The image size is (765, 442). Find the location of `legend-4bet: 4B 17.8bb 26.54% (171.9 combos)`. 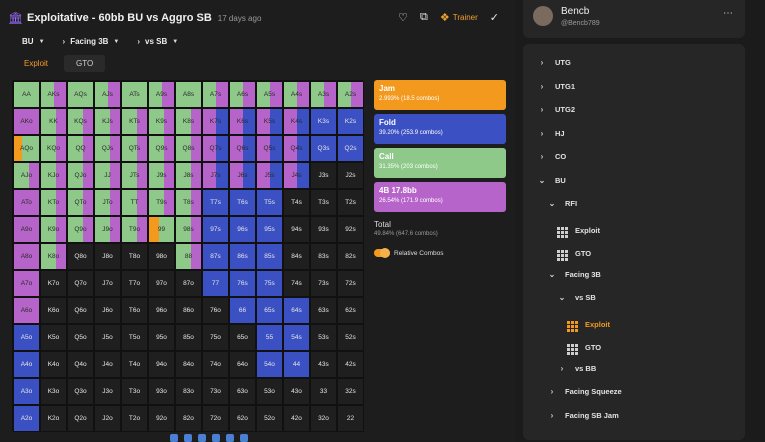

legend-4bet: 4B 17.8bb 26.54% (171.9 combos) is located at coordinates (440, 197).